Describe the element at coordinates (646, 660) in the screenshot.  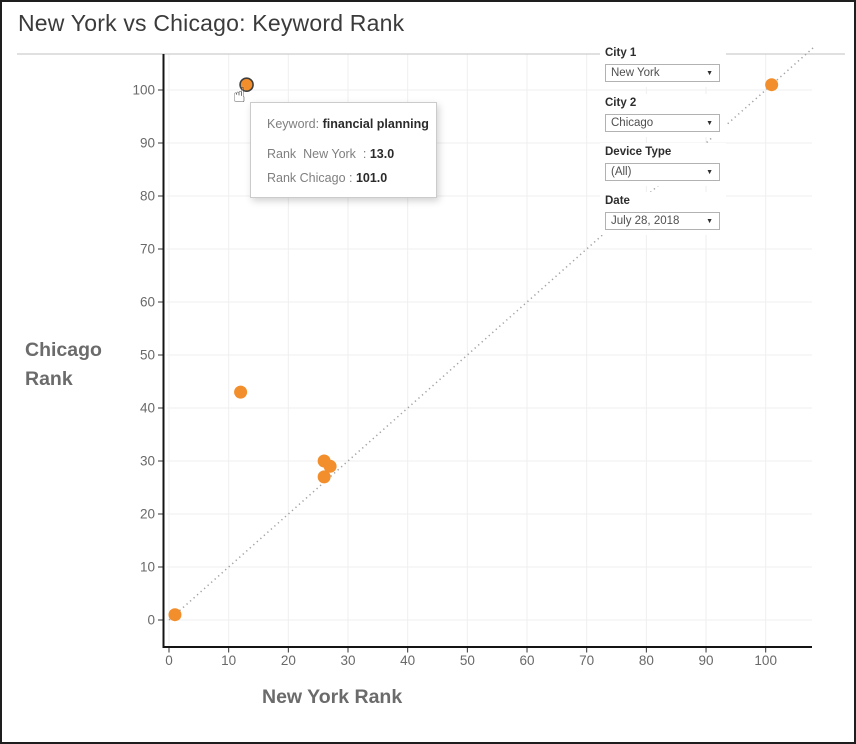
I see `x-tick-label: 80` at that location.